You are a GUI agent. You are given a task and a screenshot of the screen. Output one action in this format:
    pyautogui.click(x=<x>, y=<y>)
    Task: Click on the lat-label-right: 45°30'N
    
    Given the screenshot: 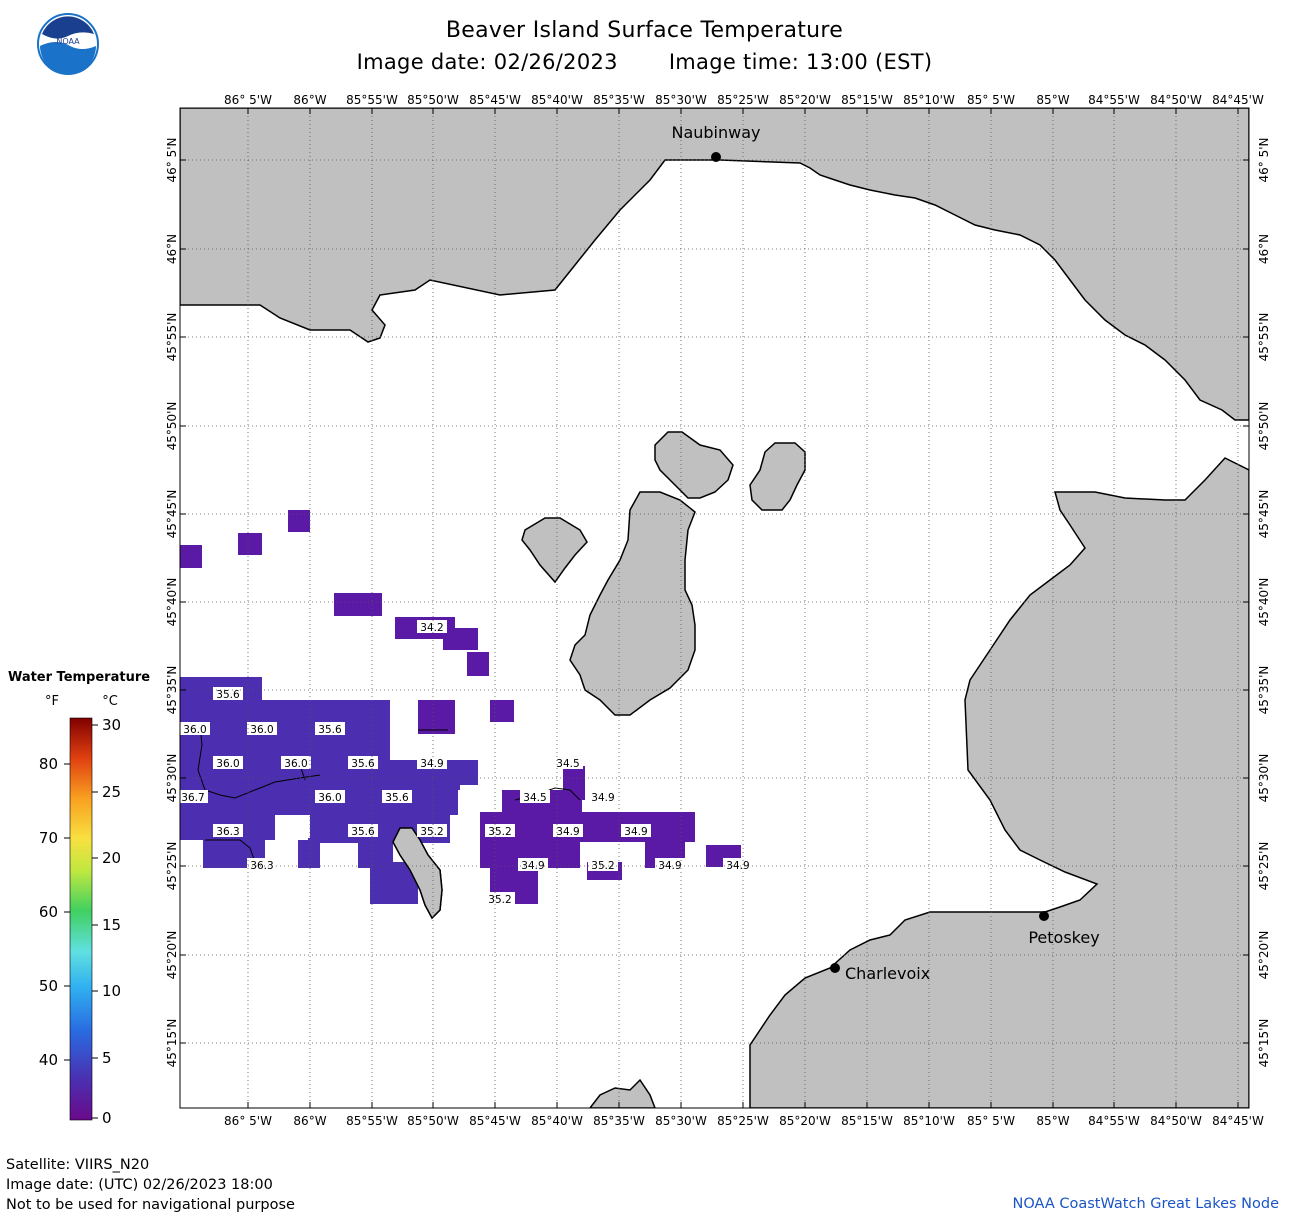 What is the action you would take?
    pyautogui.click(x=1264, y=778)
    